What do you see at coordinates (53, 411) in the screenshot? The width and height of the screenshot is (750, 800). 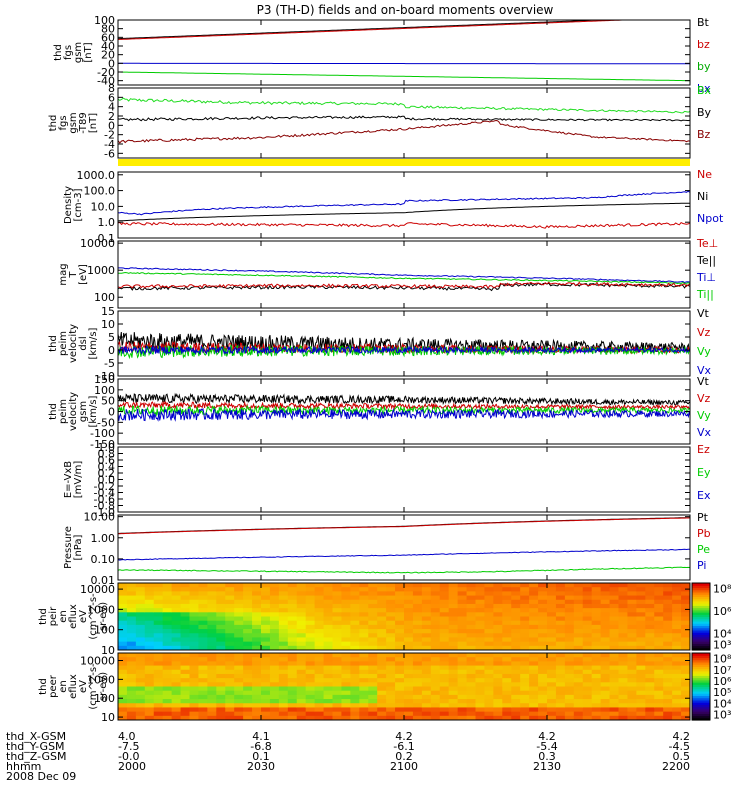 I see `y-axis-label: thd` at bounding box center [53, 411].